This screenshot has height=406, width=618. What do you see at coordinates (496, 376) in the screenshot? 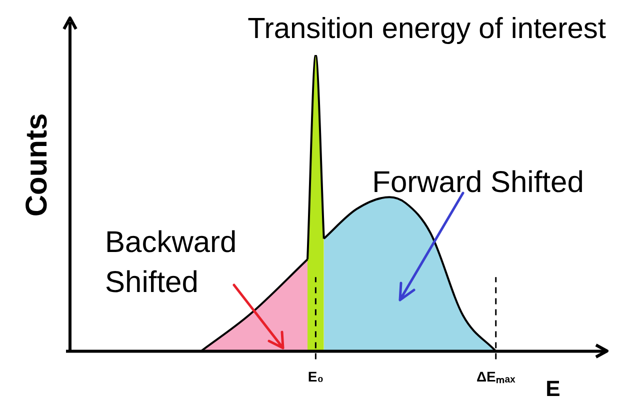
I see `x-tick-label: ΔEₘₐₓ` at bounding box center [496, 376].